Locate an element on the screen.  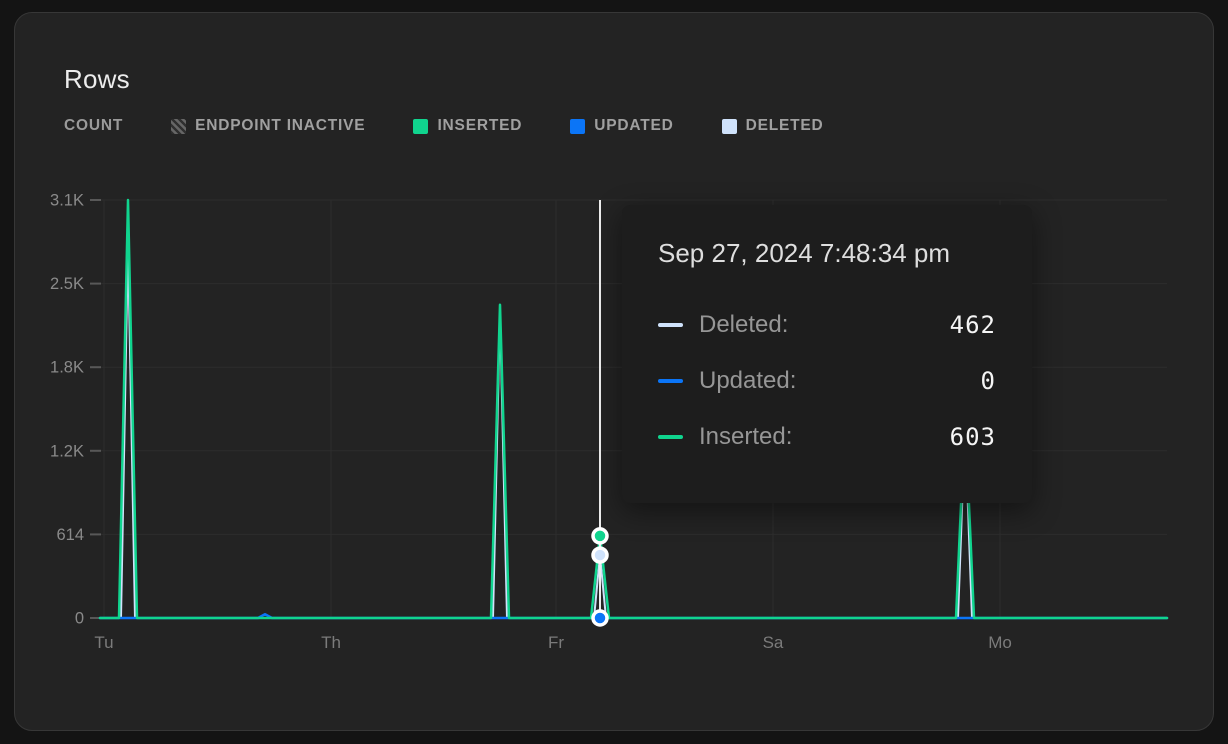
tooltip-row-label: Deleted: is located at coordinates (744, 324).